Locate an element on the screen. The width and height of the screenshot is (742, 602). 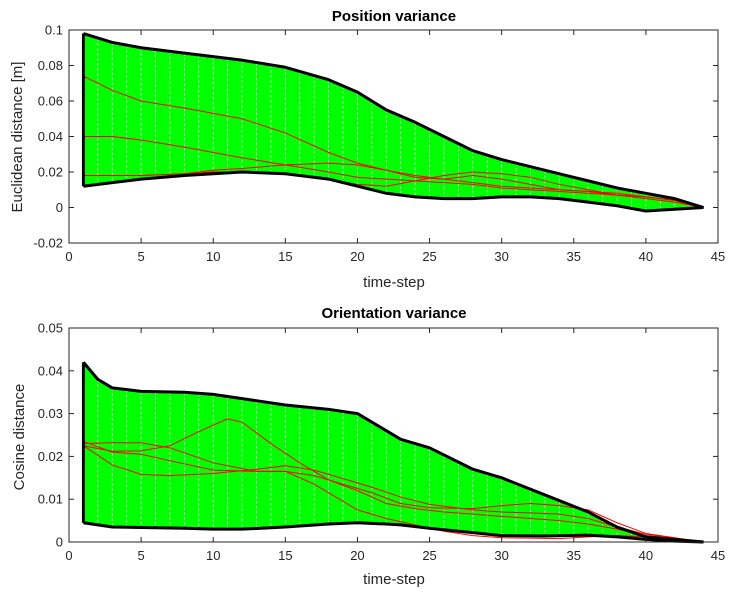
y-tick-label: -0.02 is located at coordinates (48, 243).